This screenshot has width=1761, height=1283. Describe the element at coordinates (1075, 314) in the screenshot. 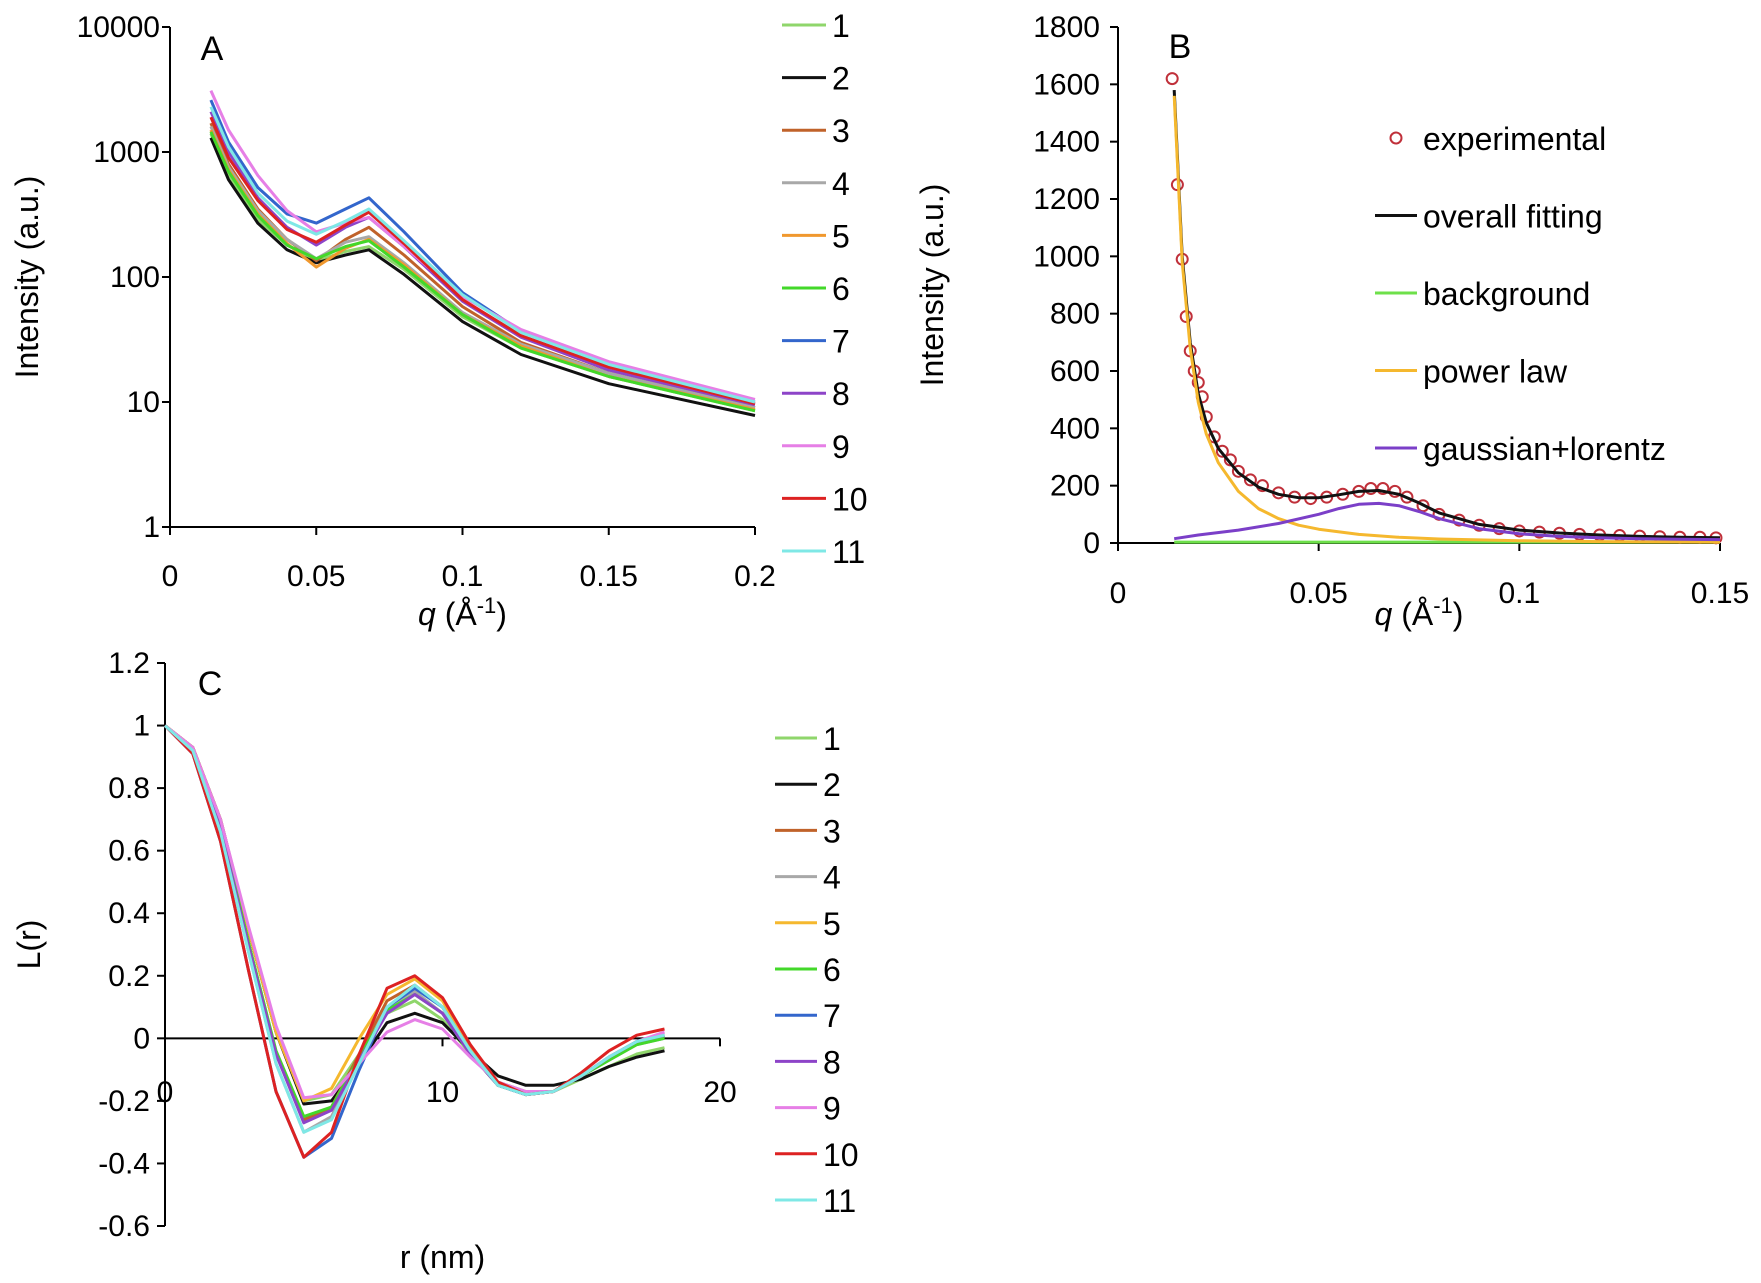

I see `y-tick-label: 800` at that location.